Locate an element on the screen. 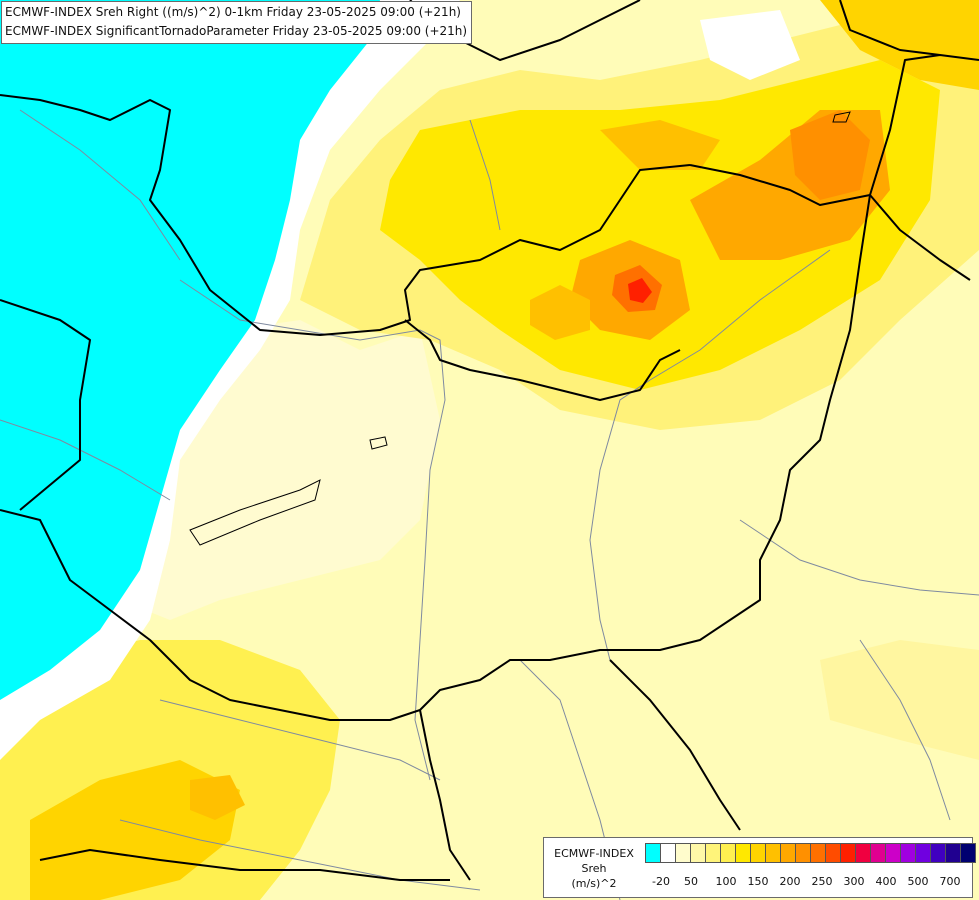 The width and height of the screenshot is (979, 900). white-patch-north is located at coordinates (750, 45).